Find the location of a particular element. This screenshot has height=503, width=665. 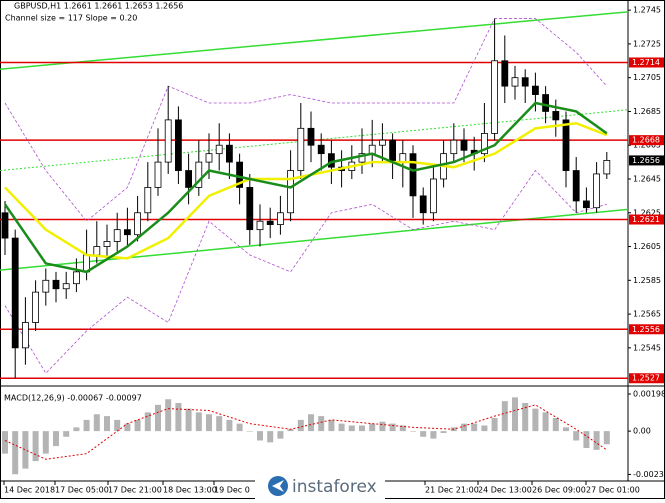

level-label-bg is located at coordinates (646, 378).